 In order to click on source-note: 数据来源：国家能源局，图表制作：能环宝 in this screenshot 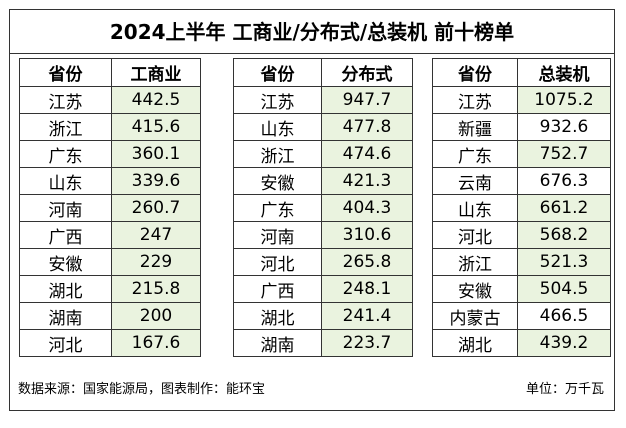, I will do `click(142, 389)`.